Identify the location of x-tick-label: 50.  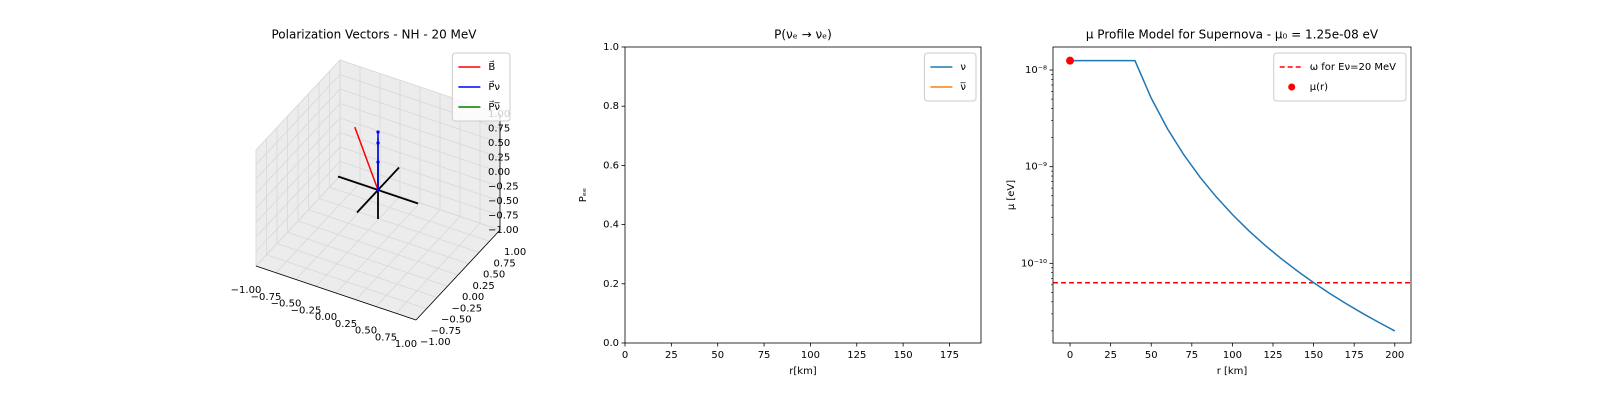
(717, 355).